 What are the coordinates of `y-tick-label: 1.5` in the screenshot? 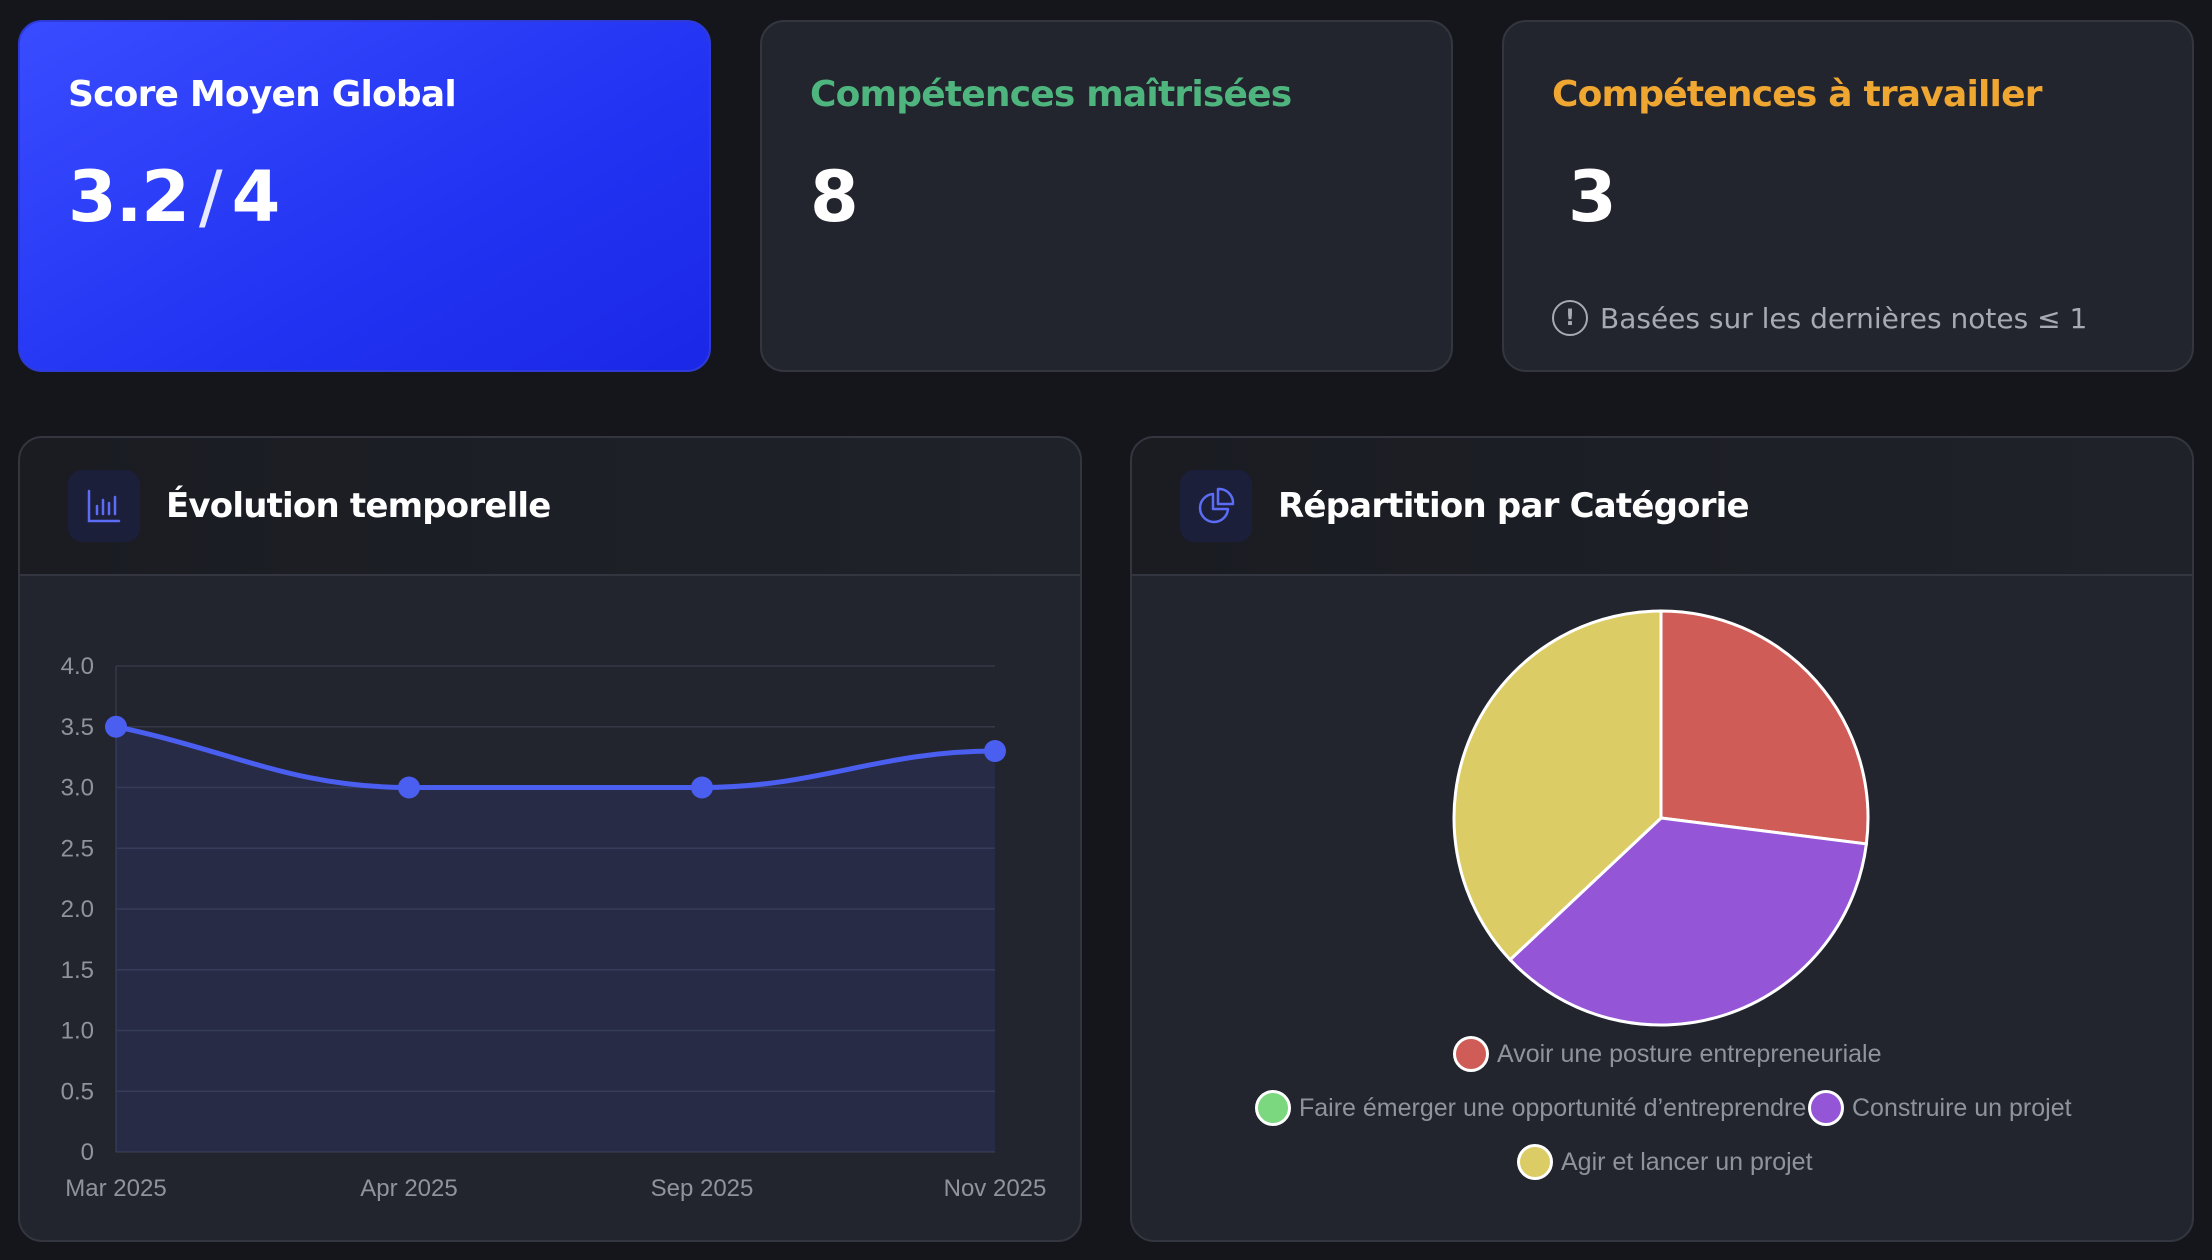 It's located at (77, 970).